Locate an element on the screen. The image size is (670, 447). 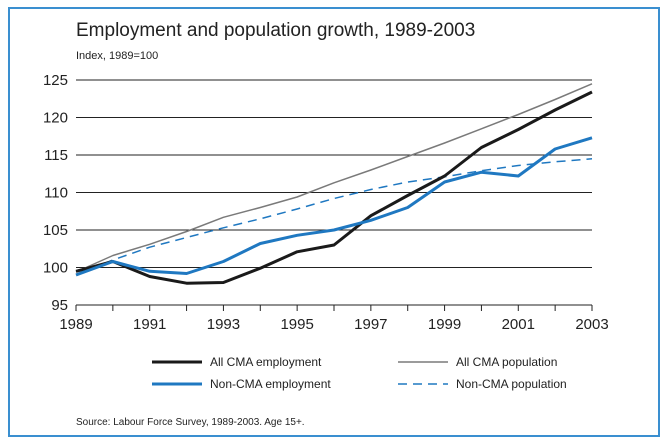
y-axis-label: Index, 1989=100 is located at coordinates (117, 56).